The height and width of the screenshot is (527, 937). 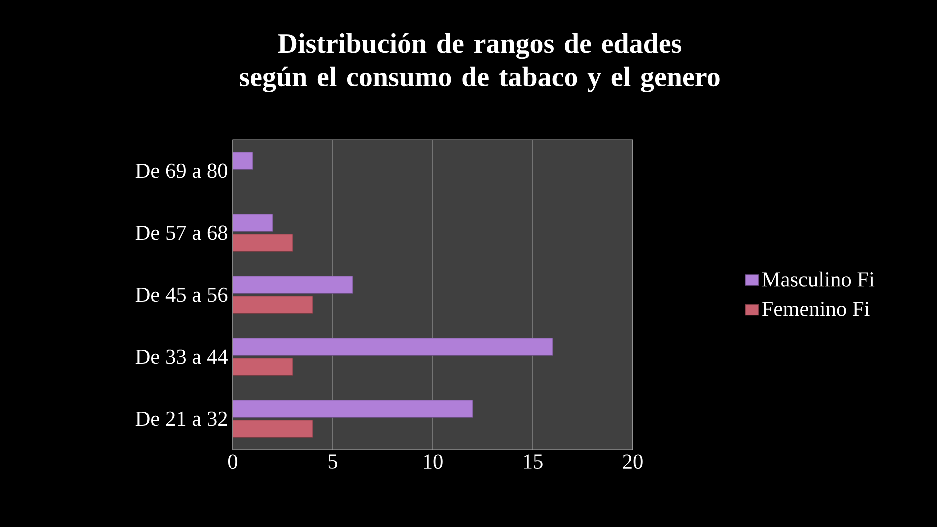 What do you see at coordinates (182, 419) in the screenshot?
I see `y-tick-label: De 21 a 32` at bounding box center [182, 419].